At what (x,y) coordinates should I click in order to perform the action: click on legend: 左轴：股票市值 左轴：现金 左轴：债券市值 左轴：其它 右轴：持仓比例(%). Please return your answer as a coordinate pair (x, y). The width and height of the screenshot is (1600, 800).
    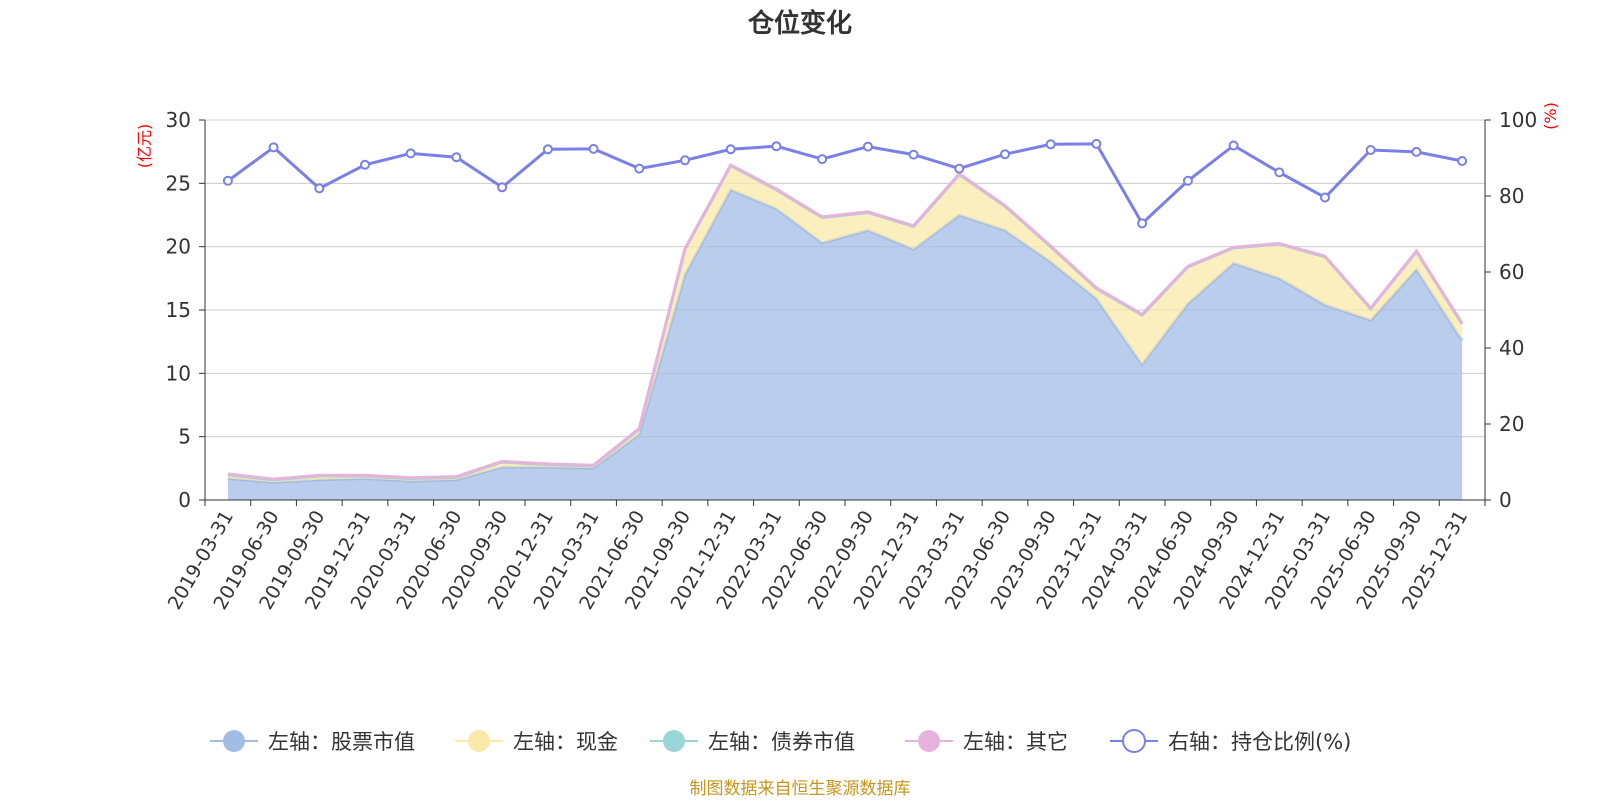
    Looking at the image, I should click on (780, 741).